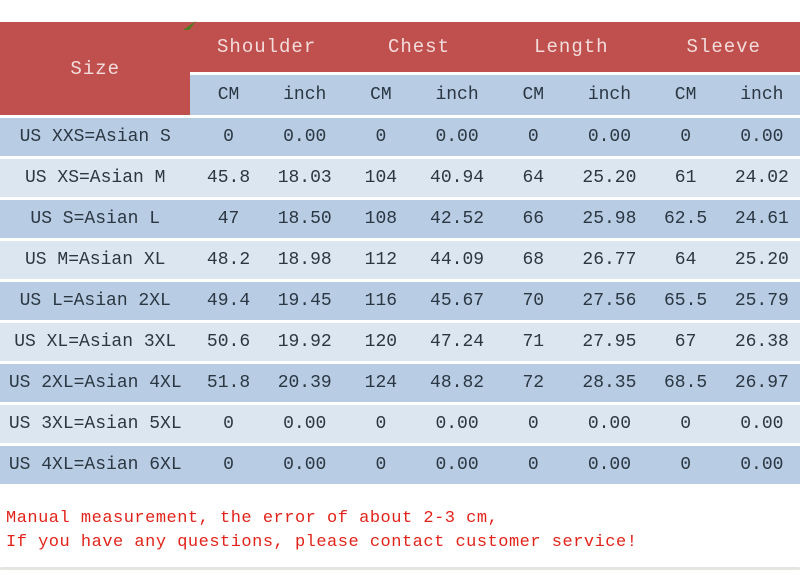  I want to click on measurement-value: 18.03, so click(304, 178).